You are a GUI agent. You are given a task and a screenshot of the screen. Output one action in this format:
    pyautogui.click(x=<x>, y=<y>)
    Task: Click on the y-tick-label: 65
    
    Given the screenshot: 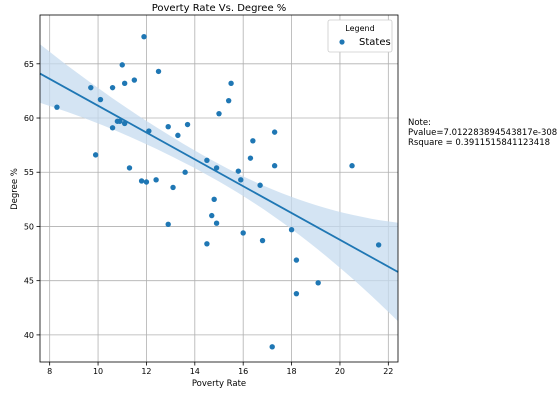 What is the action you would take?
    pyautogui.click(x=29, y=64)
    